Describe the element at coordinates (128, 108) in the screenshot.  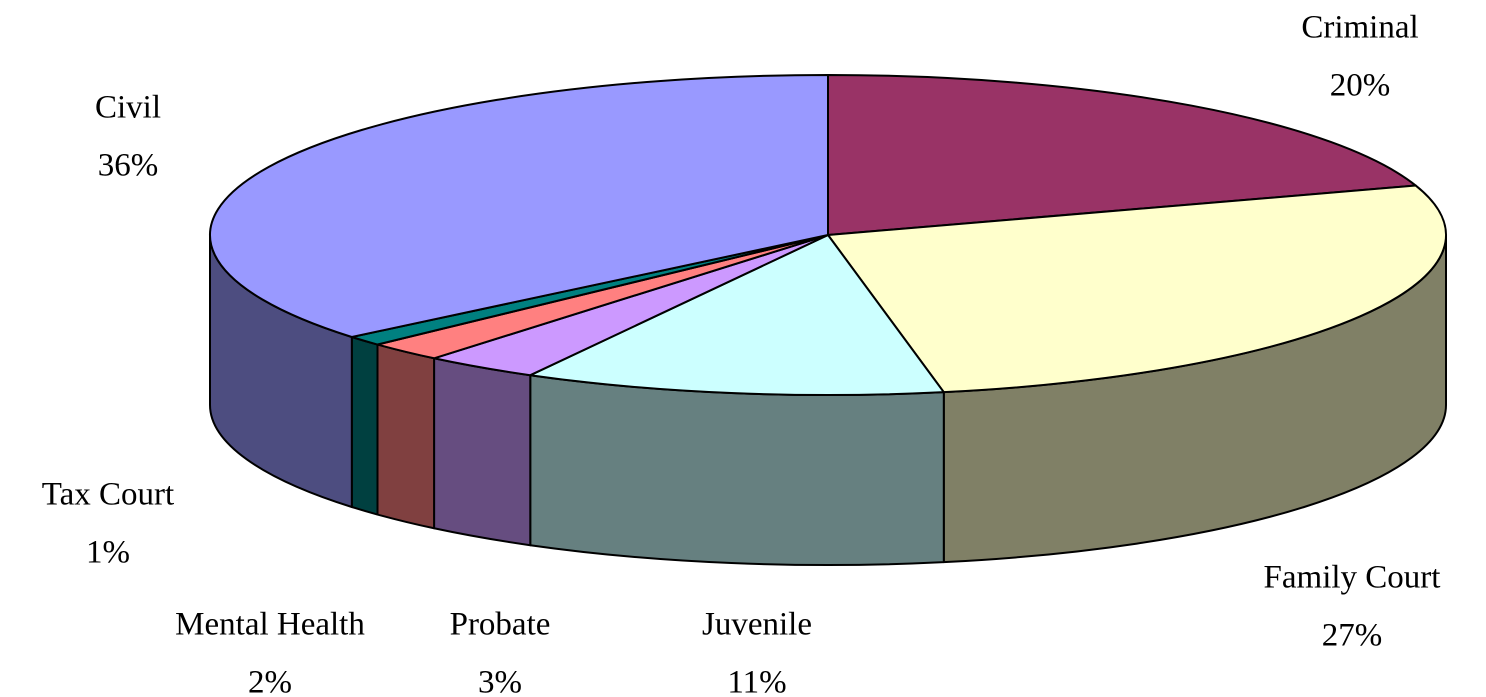
I see `slice-label: Civil` at that location.